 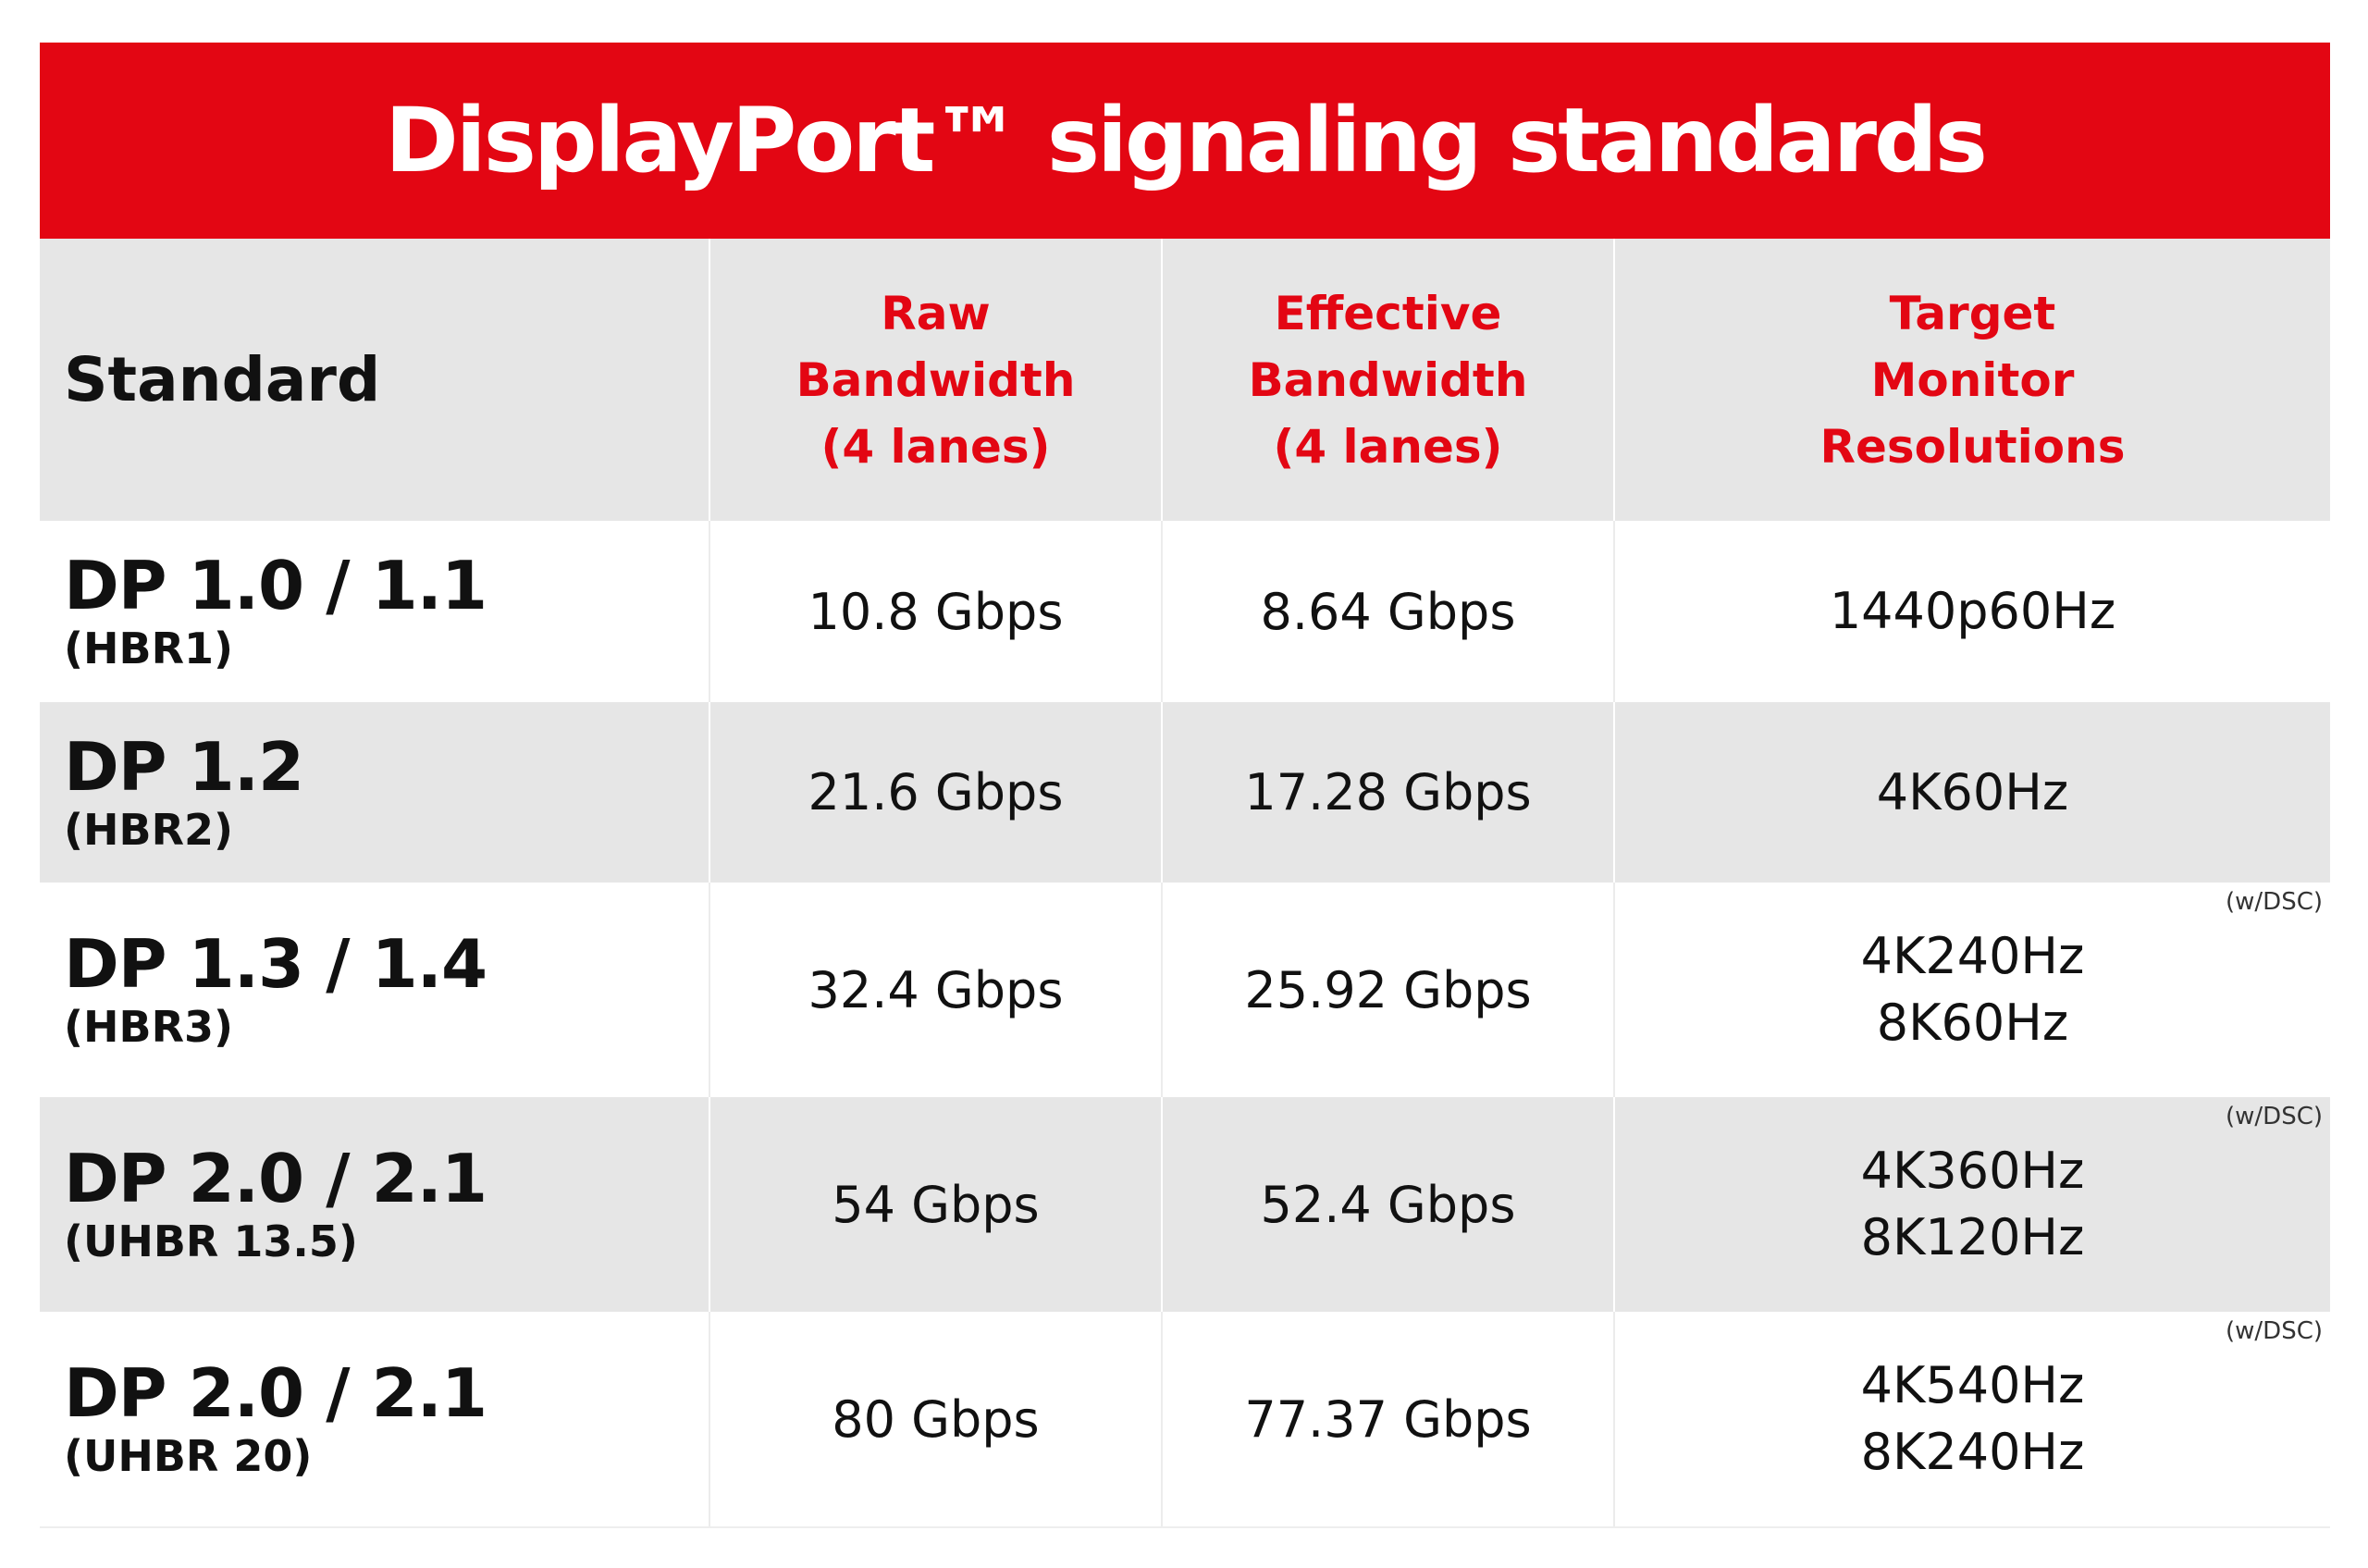 I want to click on standard-cell: DP 1.0 / 1.1 (HBR1), so click(x=375, y=611).